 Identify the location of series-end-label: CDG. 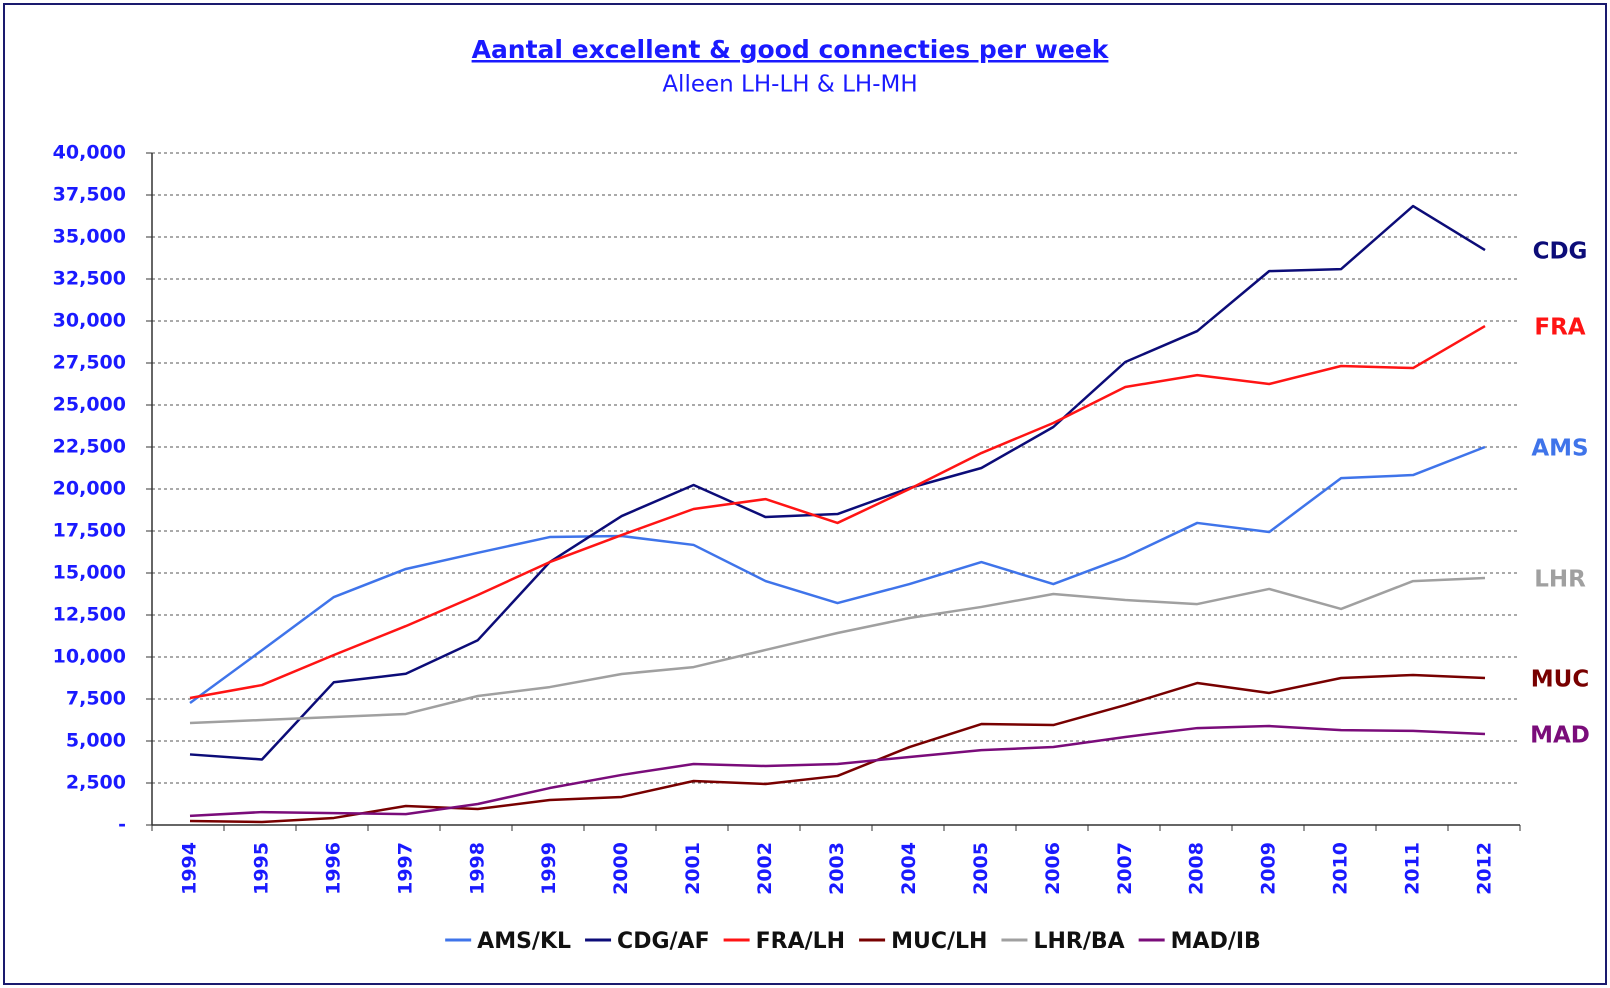
(1560, 252).